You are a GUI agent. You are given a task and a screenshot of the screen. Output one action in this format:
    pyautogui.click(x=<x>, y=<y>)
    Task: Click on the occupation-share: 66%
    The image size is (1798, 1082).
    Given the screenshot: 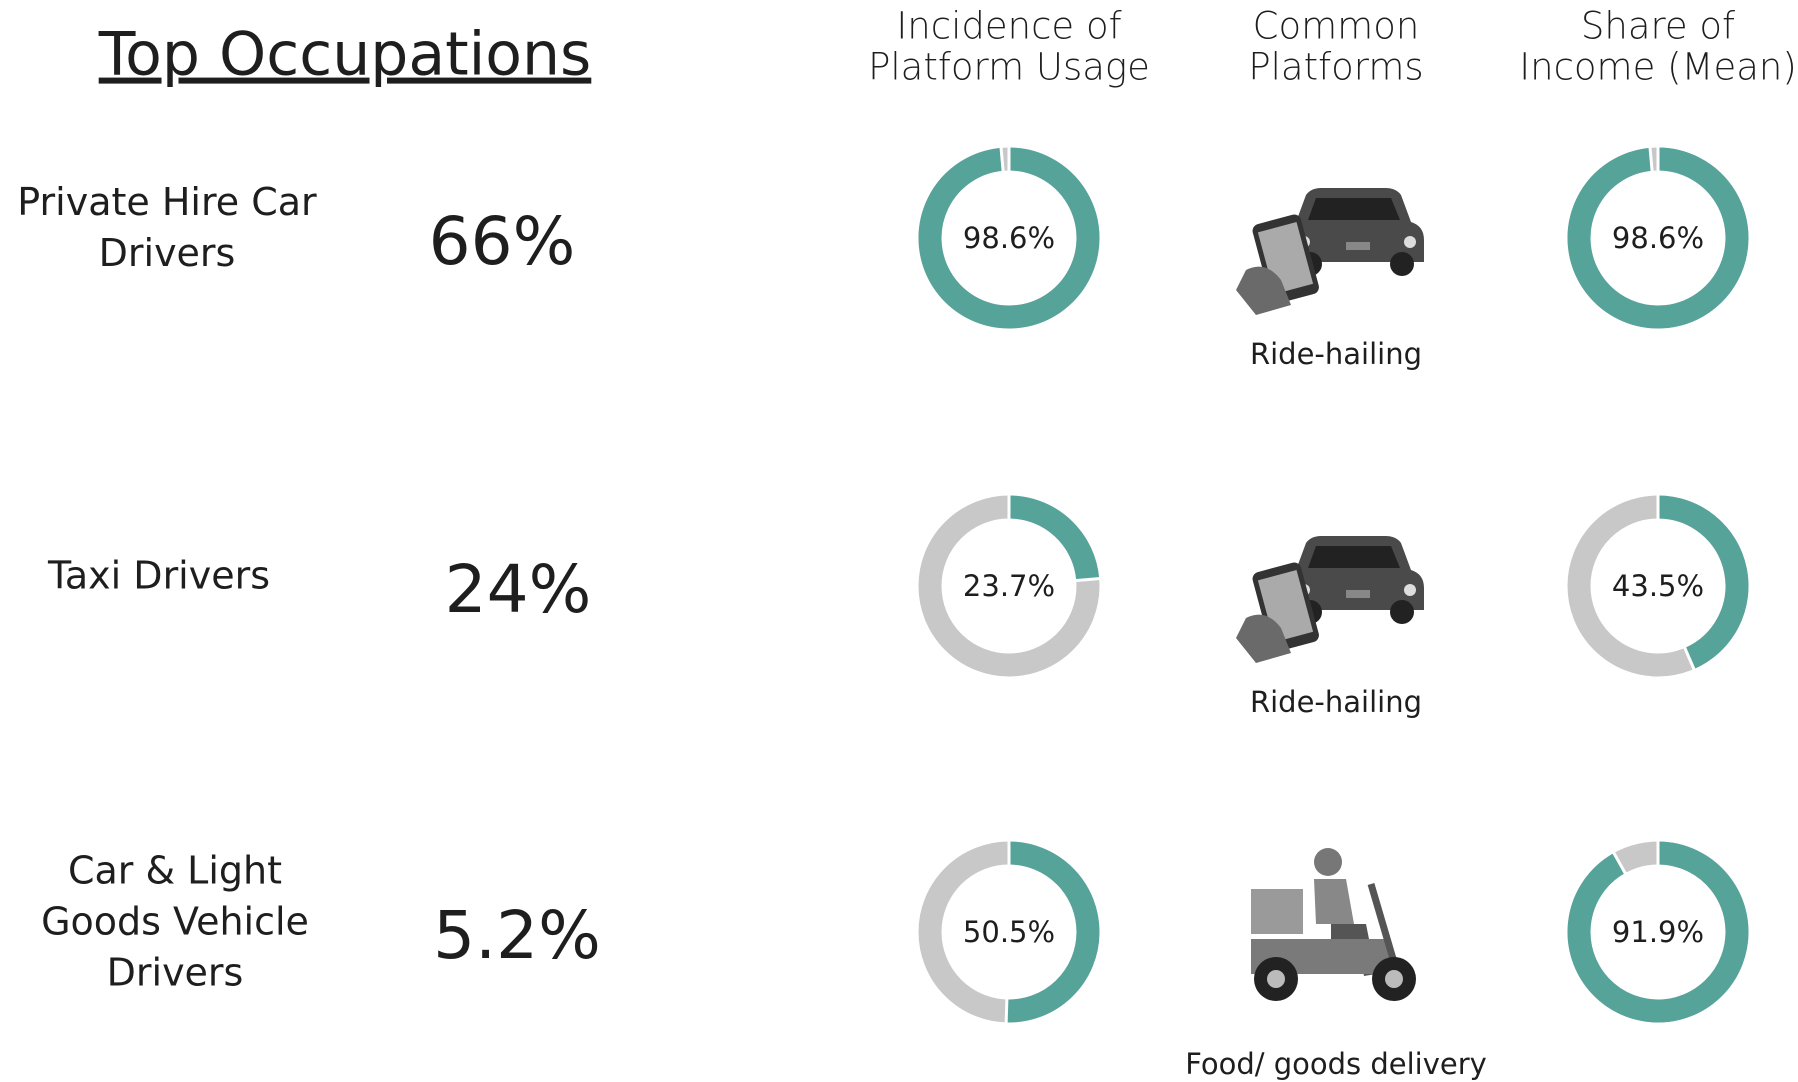 What is the action you would take?
    pyautogui.click(x=502, y=241)
    